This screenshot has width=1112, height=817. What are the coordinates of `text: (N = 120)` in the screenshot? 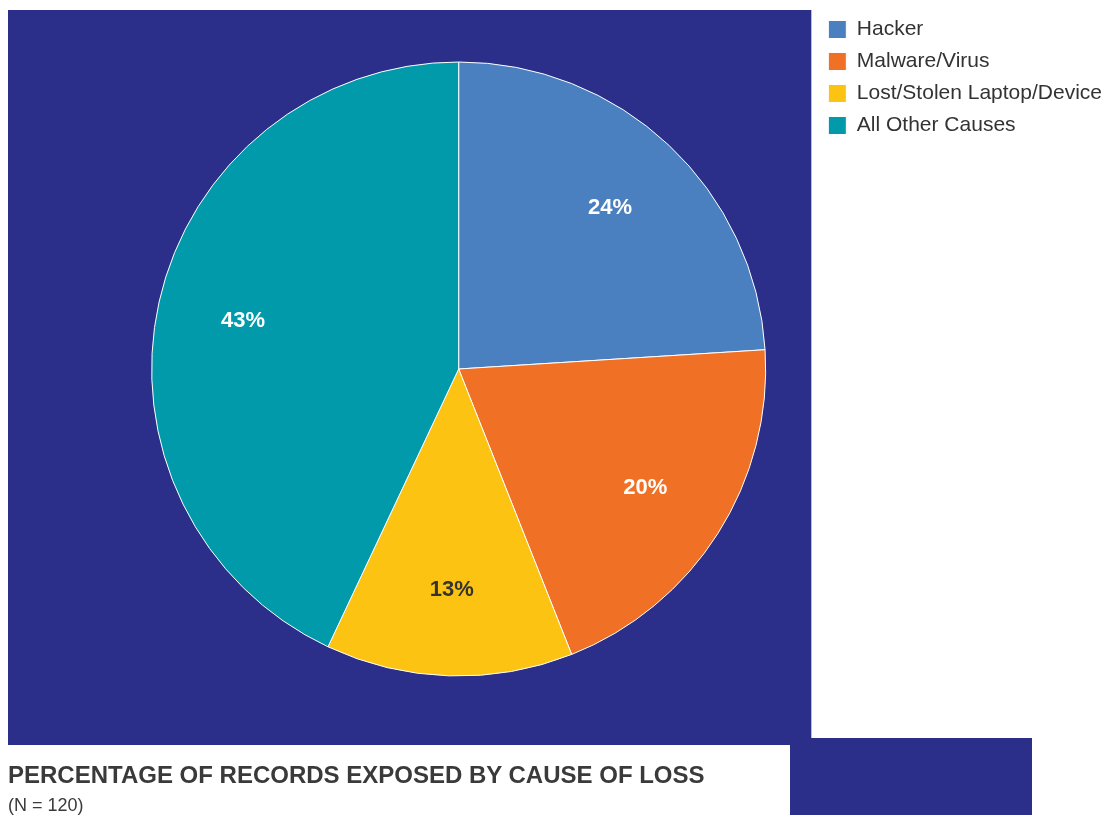 It's located at (46, 805).